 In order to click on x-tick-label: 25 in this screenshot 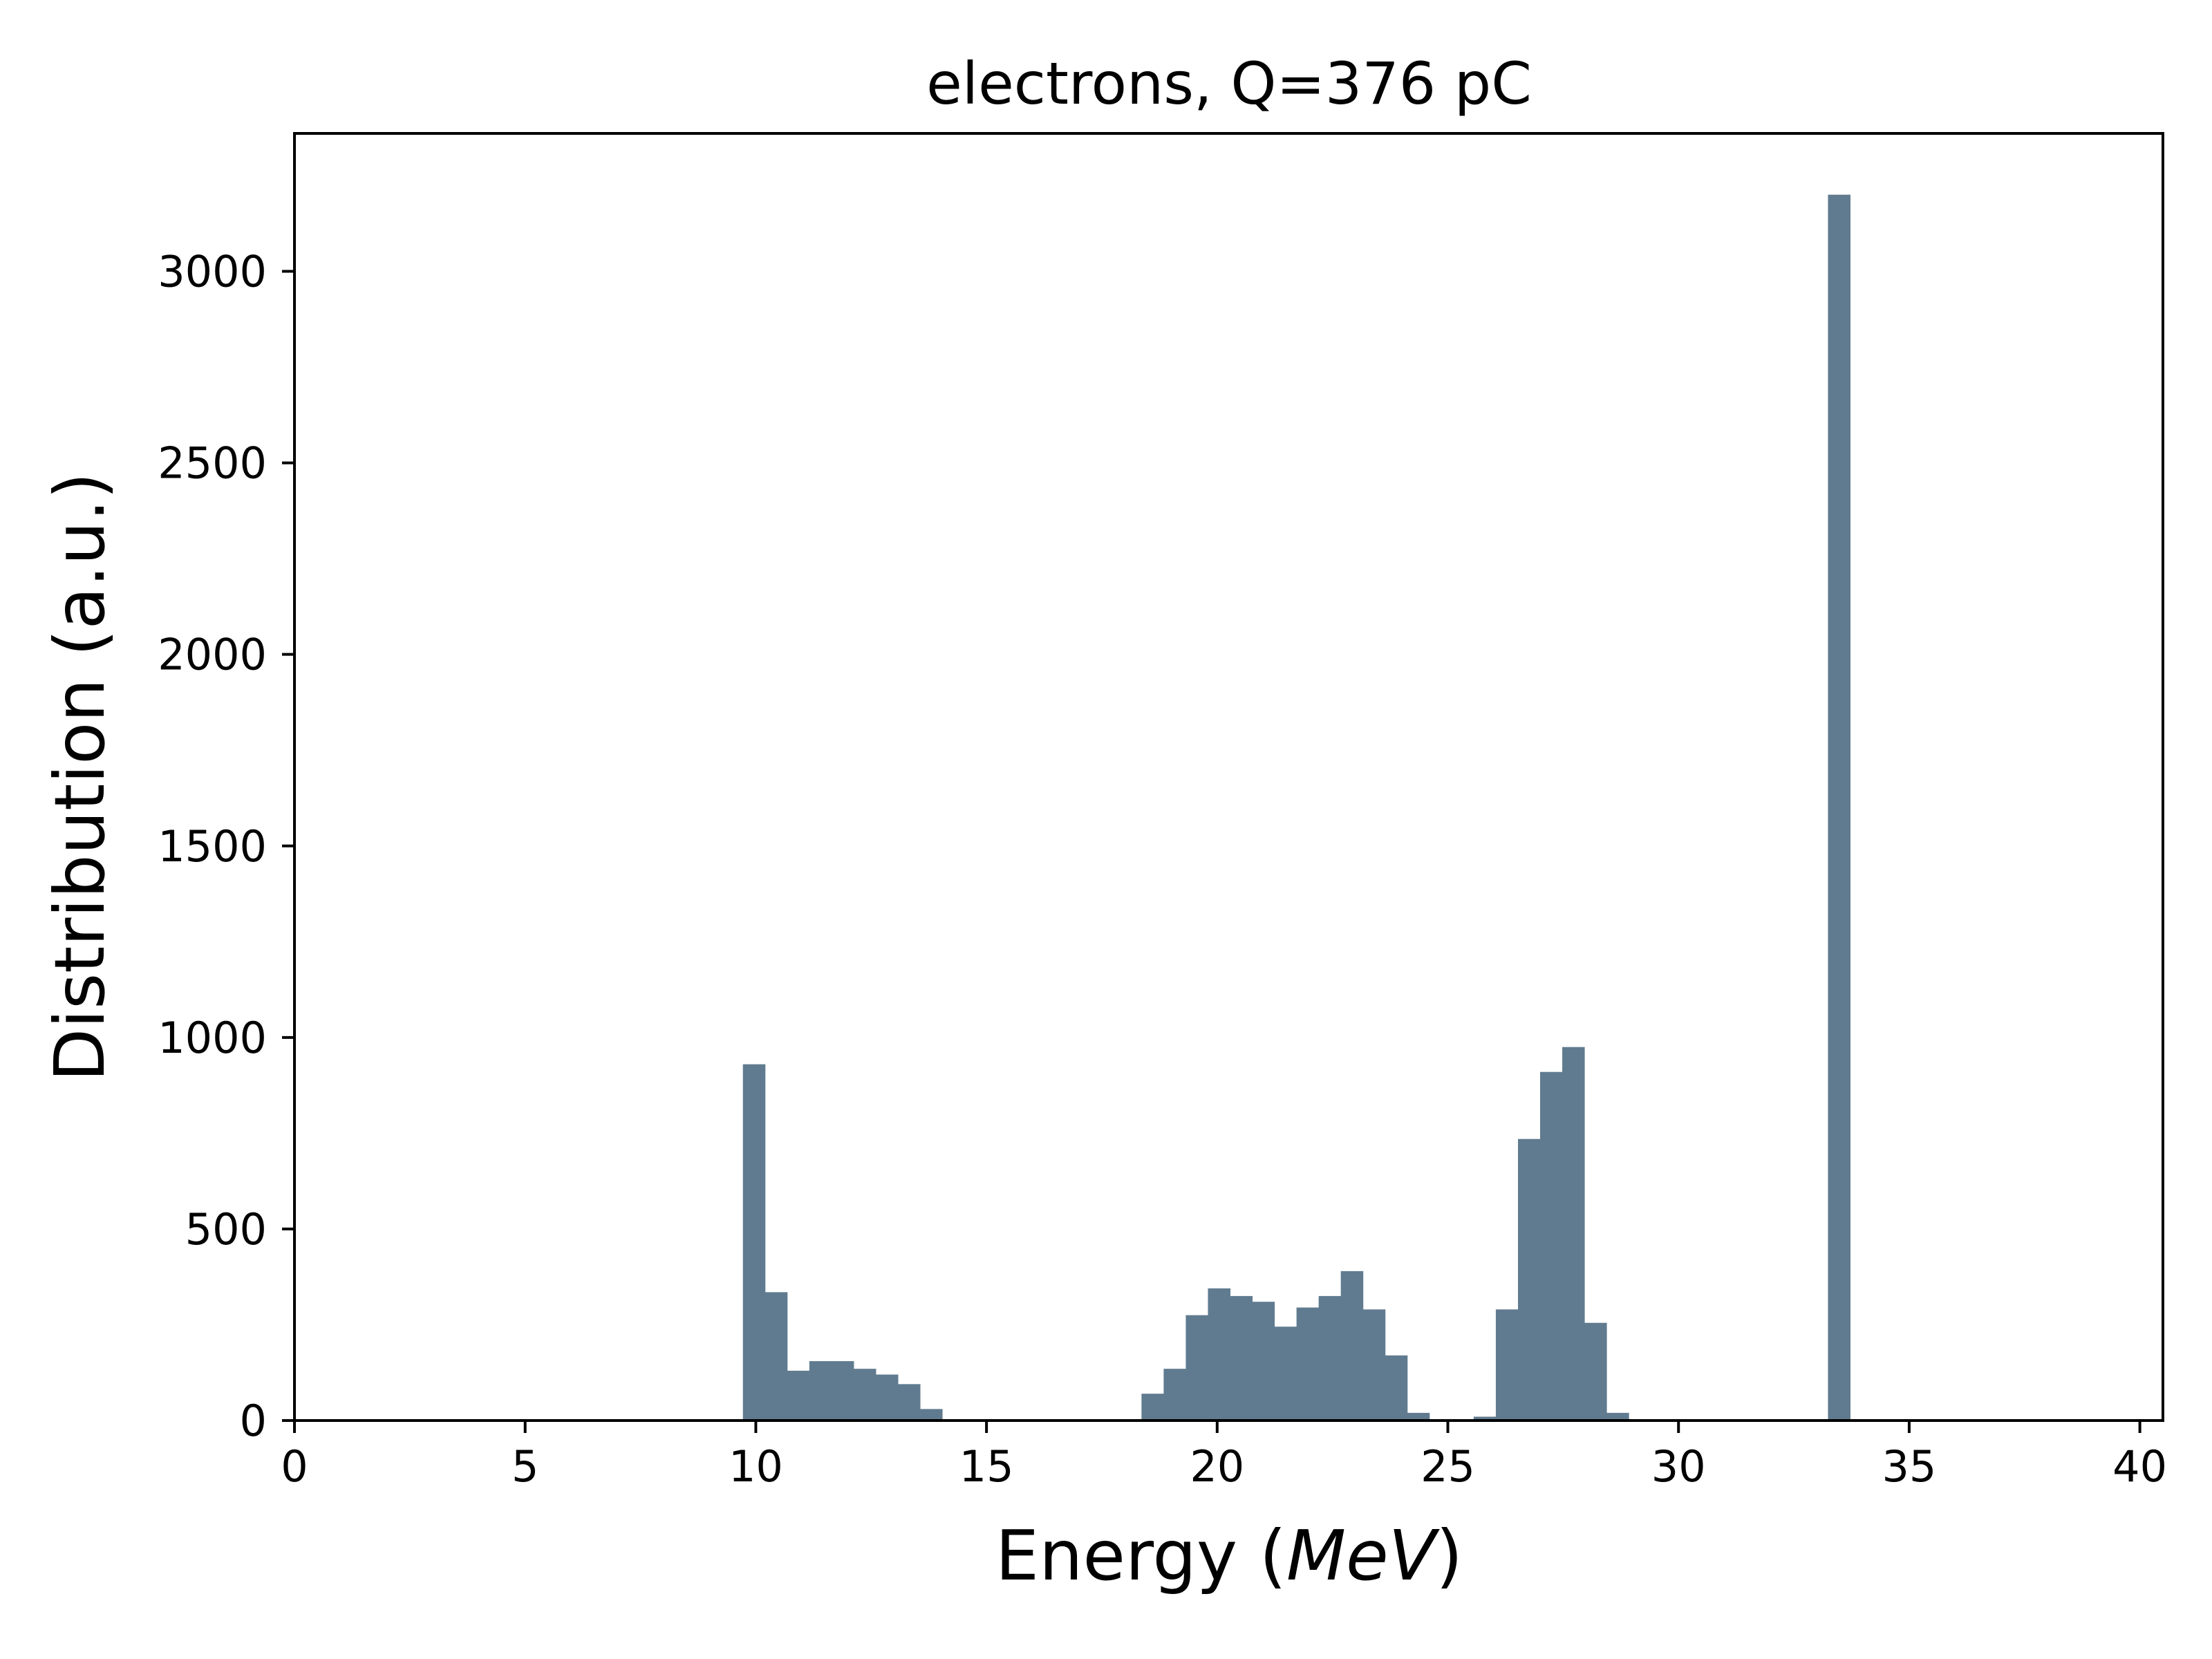, I will do `click(1448, 1466)`.